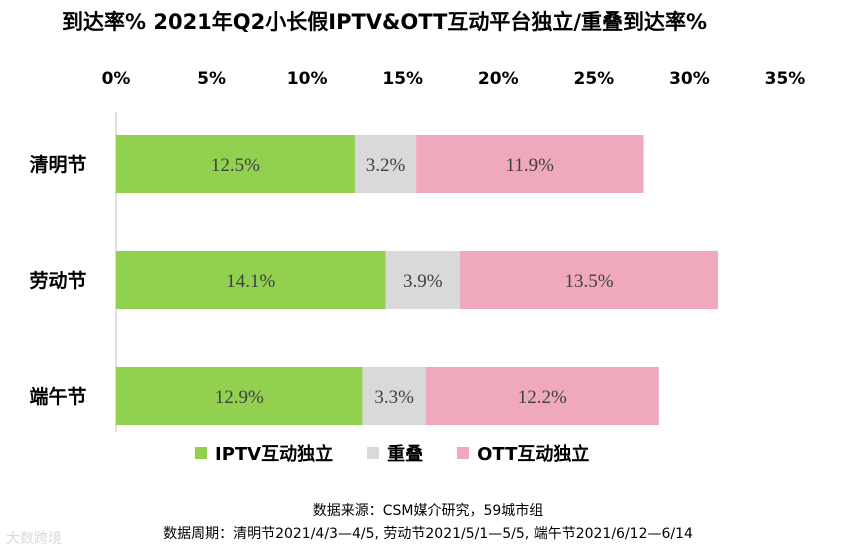 Image resolution: width=856 pixels, height=556 pixels. I want to click on data-label: 14.1%, so click(250, 281).